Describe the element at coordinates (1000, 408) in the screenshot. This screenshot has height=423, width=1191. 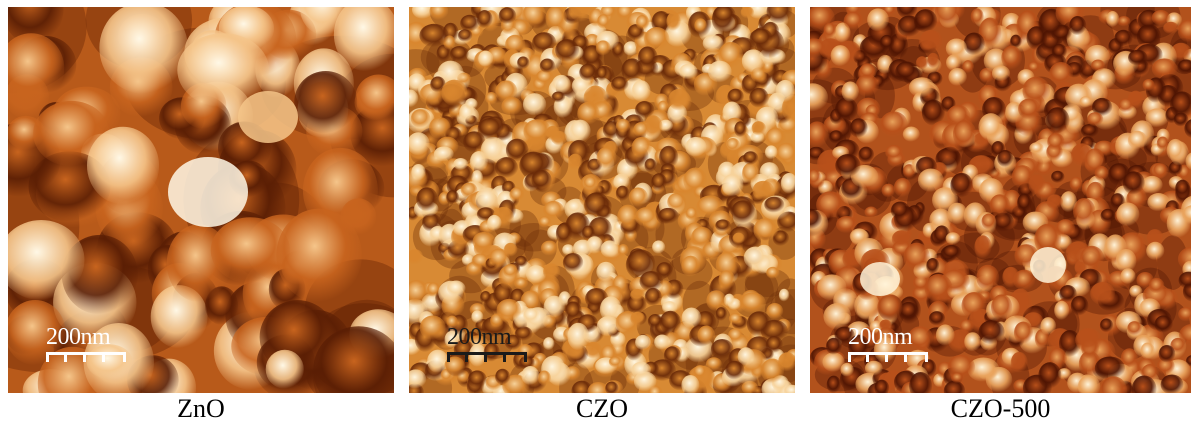
I see `caption-czo-500: CZO-500` at that location.